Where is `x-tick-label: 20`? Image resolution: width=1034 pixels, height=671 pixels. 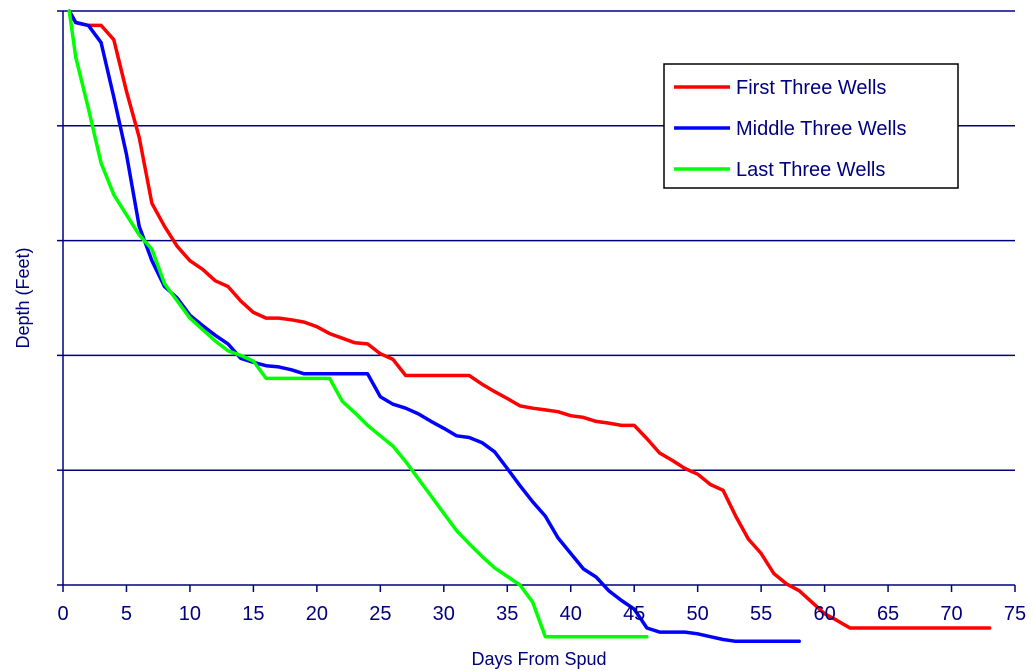
x-tick-label: 20 is located at coordinates (317, 614).